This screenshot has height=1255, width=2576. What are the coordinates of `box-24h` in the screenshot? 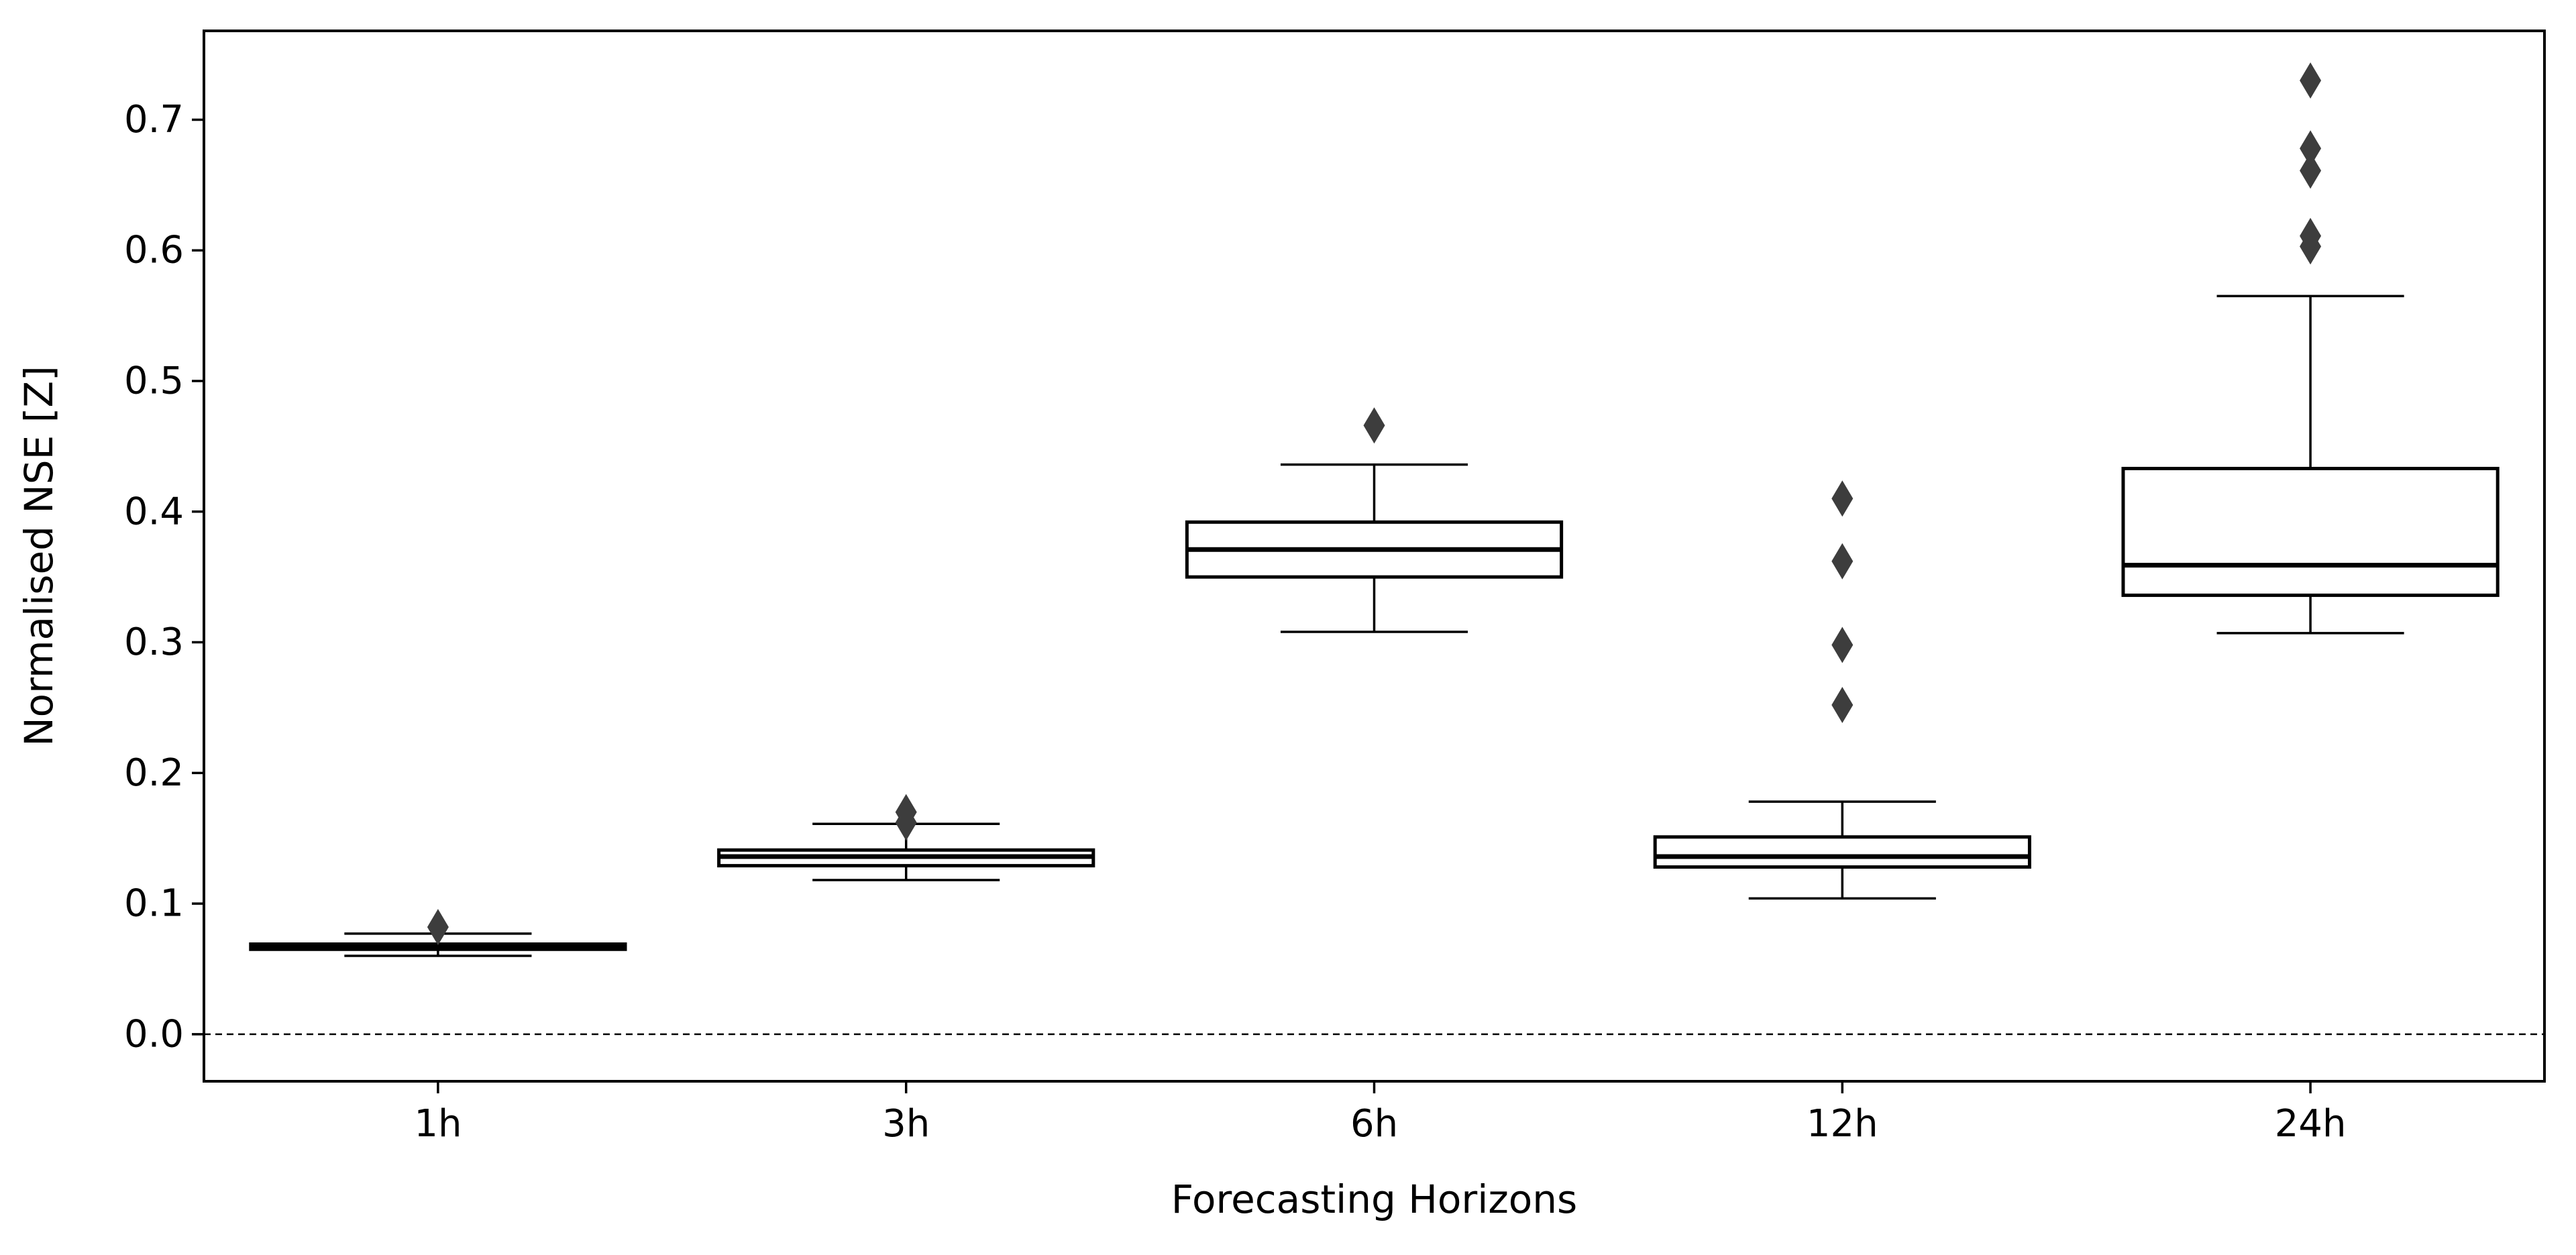 It's located at (2310, 348).